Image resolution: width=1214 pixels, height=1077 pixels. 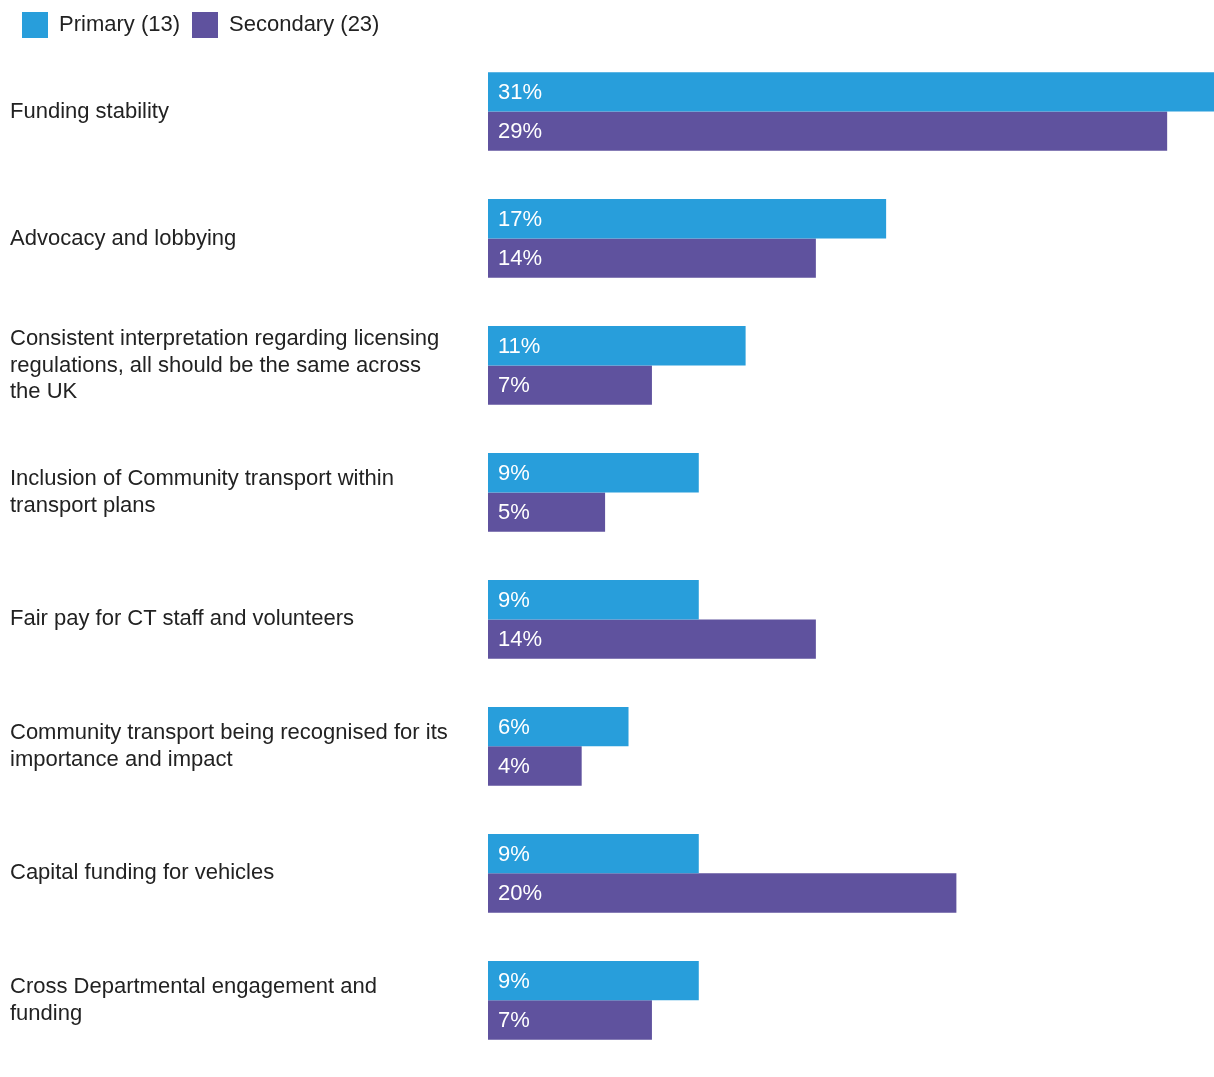 I want to click on data-label: 6%, so click(x=514, y=726).